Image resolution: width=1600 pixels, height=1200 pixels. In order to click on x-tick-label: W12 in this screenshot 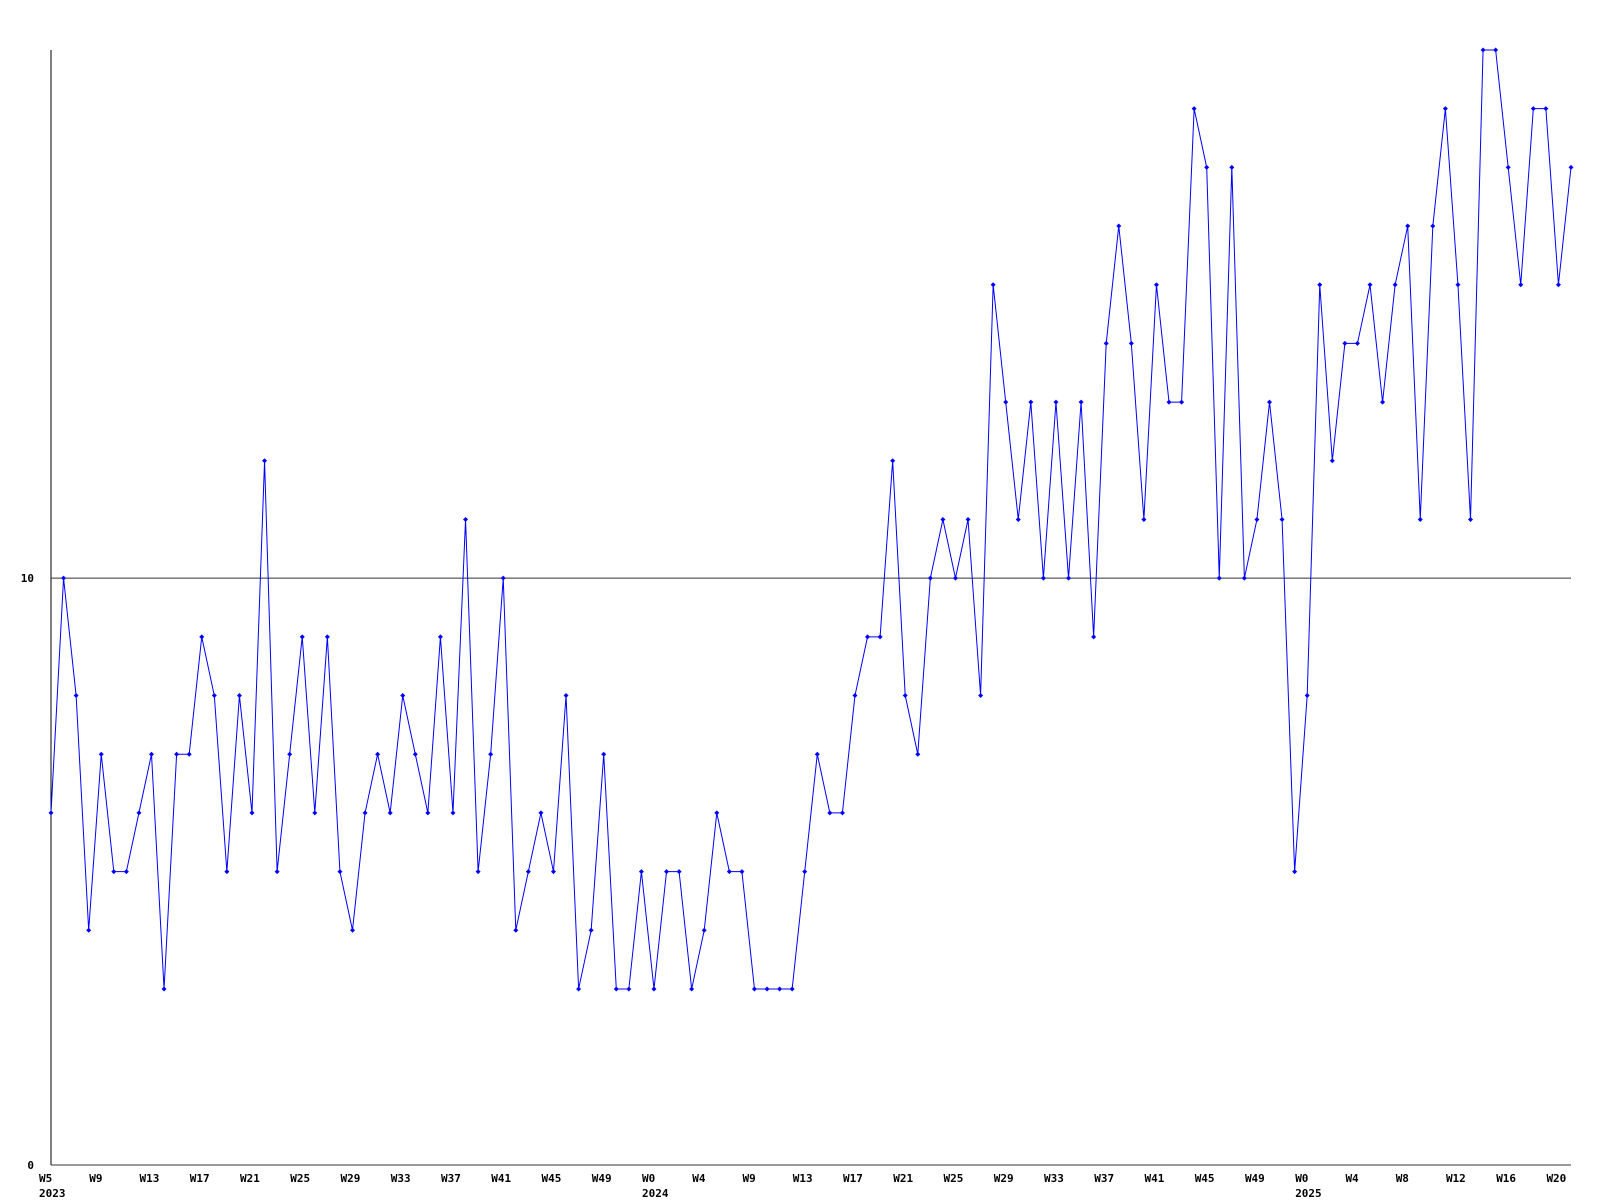, I will do `click(1456, 1178)`.